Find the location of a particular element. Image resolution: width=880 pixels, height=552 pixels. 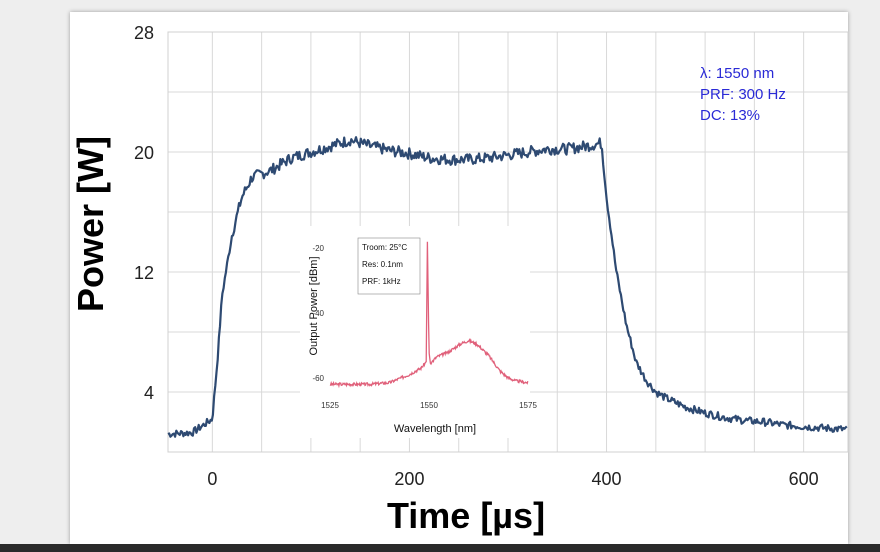

inset-legend-box is located at coordinates (389, 266).